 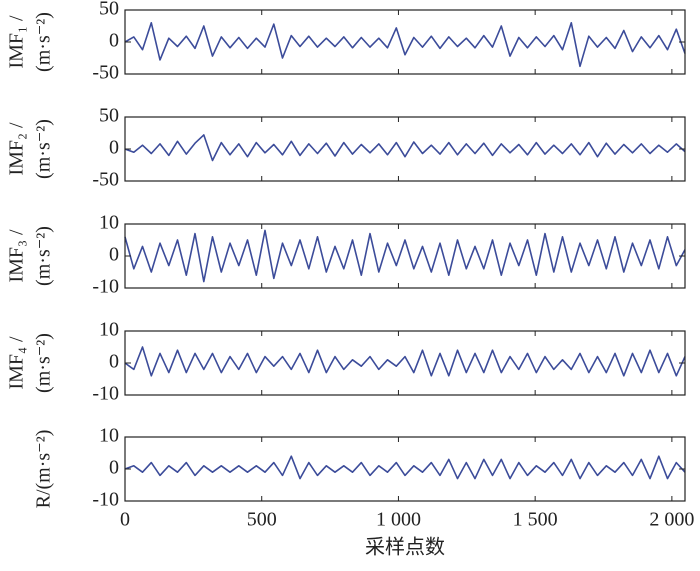 What do you see at coordinates (405, 547) in the screenshot?
I see `x-axis-label: 采样点数` at bounding box center [405, 547].